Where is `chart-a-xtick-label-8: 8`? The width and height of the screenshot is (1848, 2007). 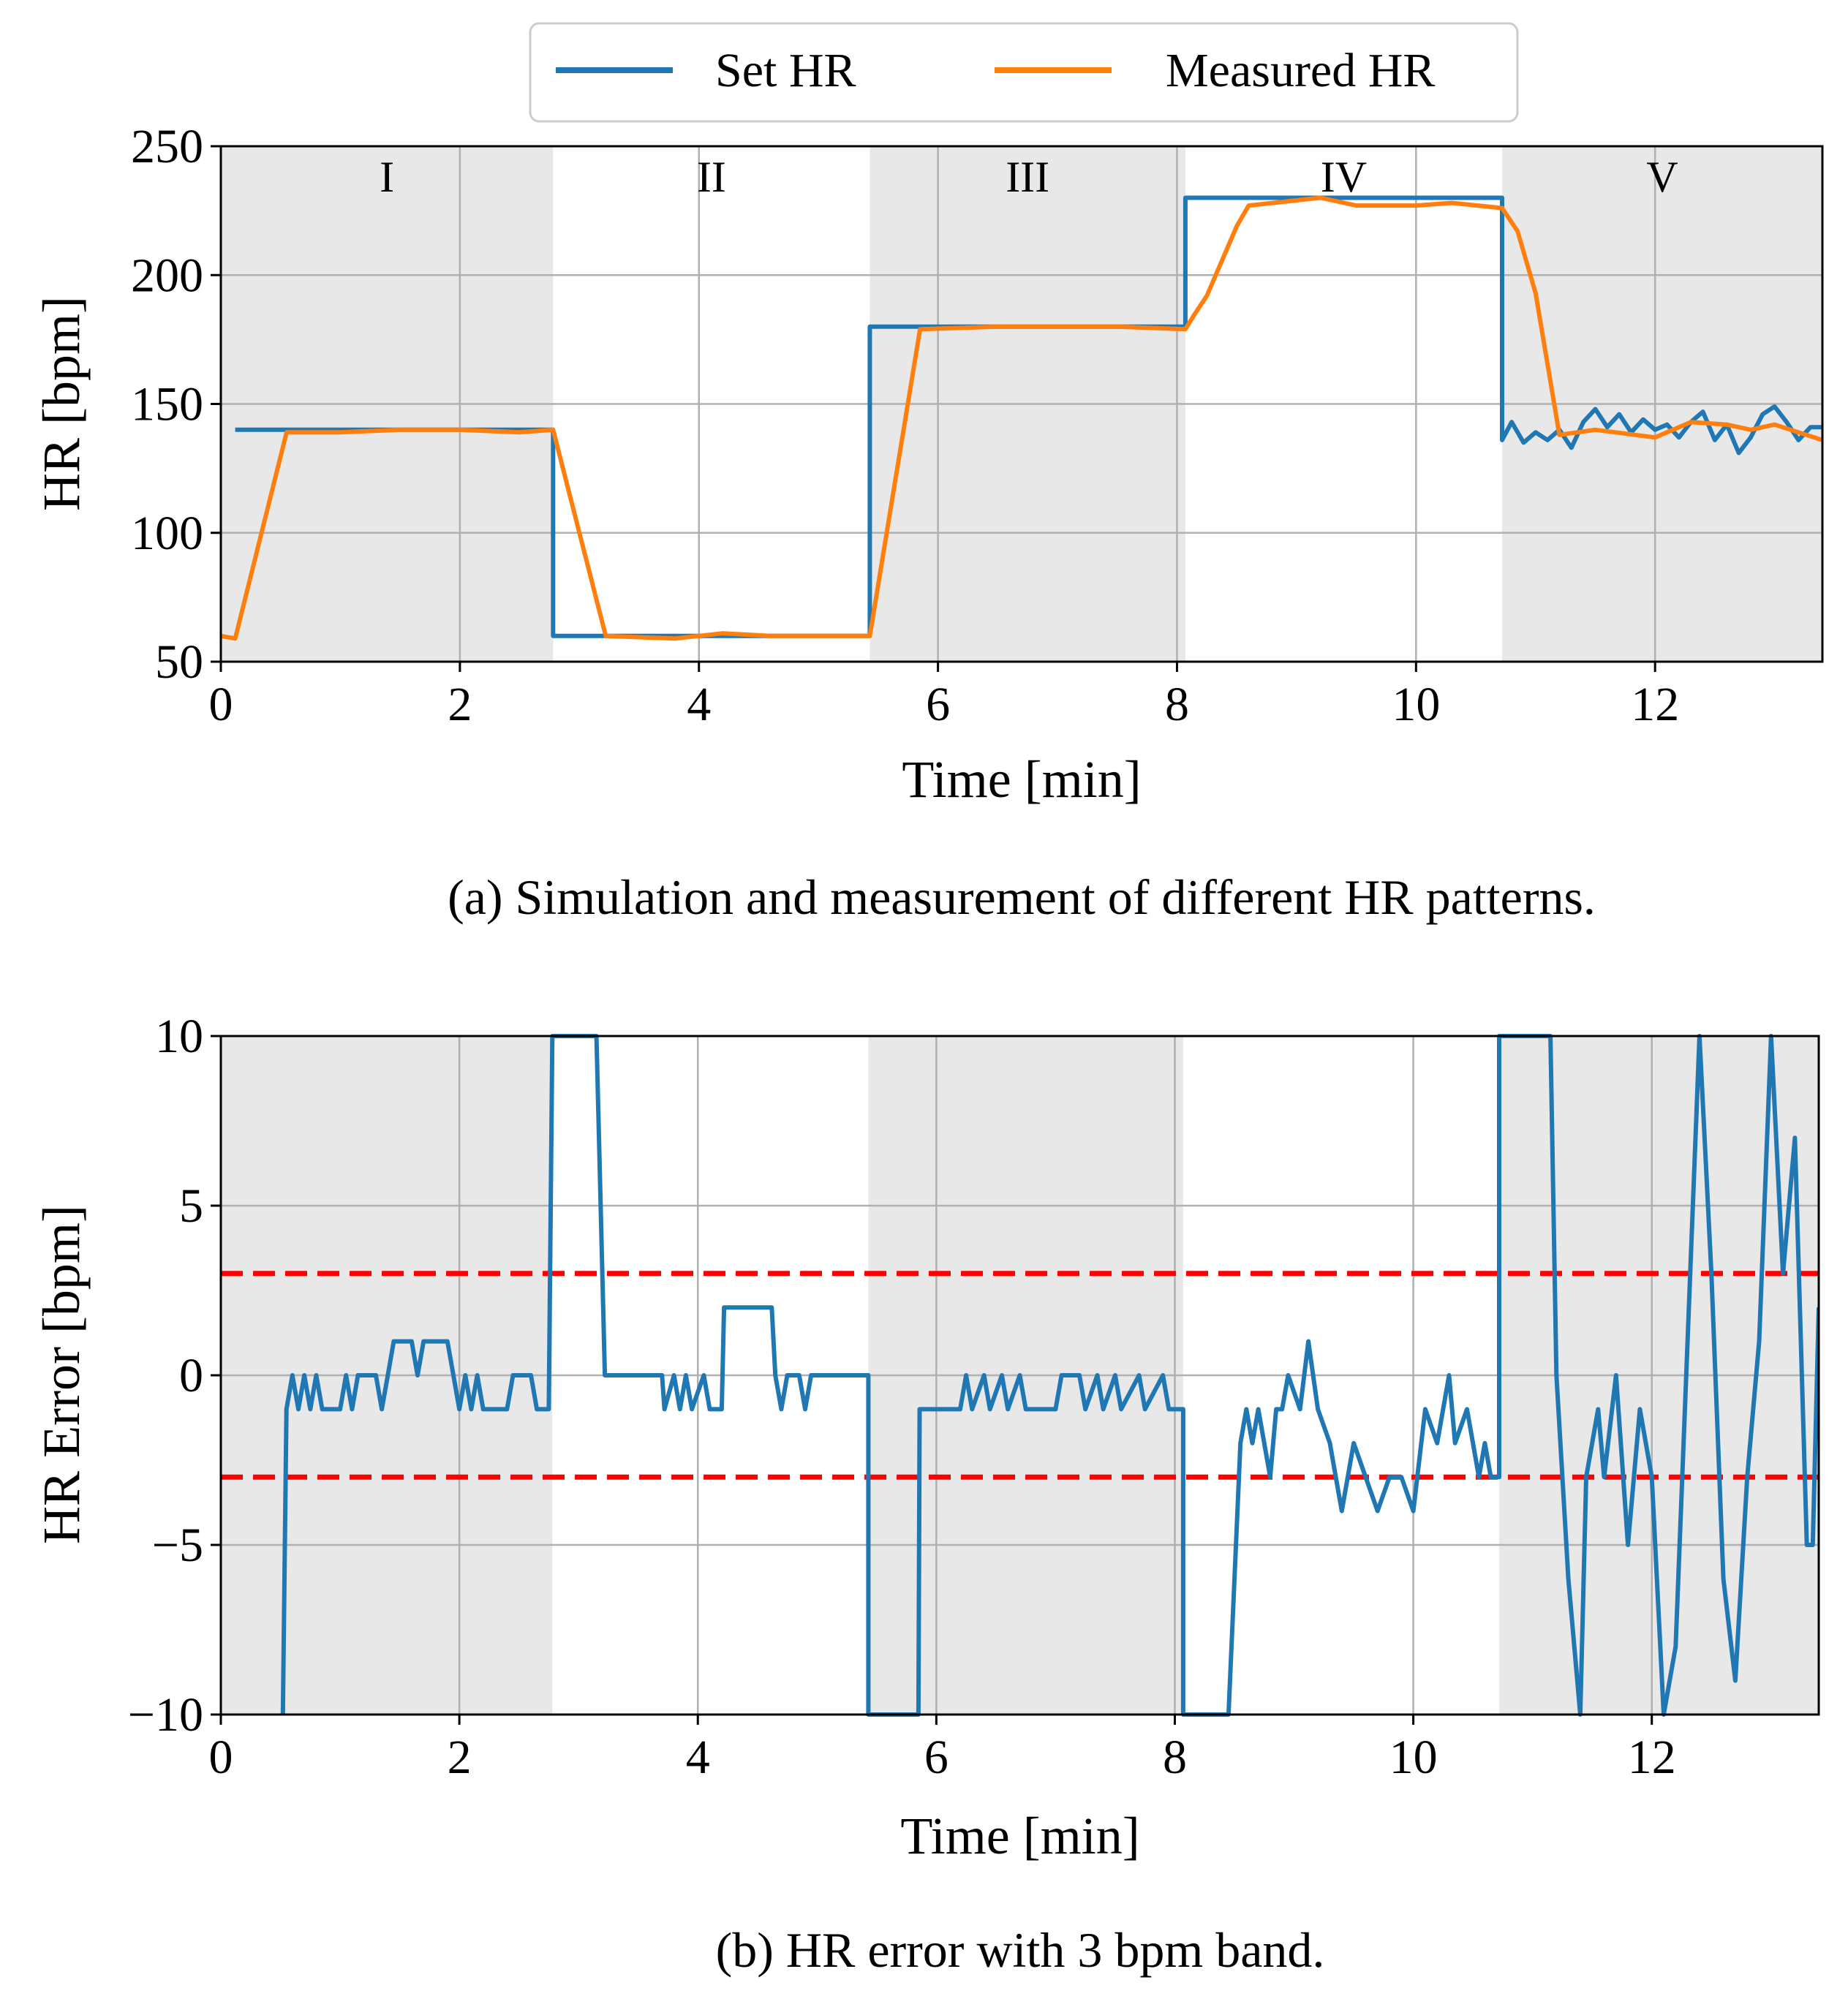 chart-a-xtick-label-8: 8 is located at coordinates (1177, 704).